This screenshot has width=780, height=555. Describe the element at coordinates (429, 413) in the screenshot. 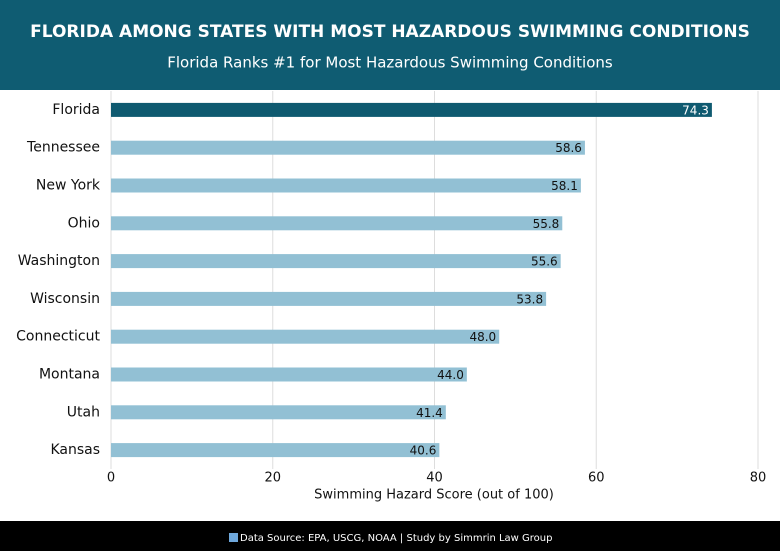

I see `value-label: 41.4` at that location.